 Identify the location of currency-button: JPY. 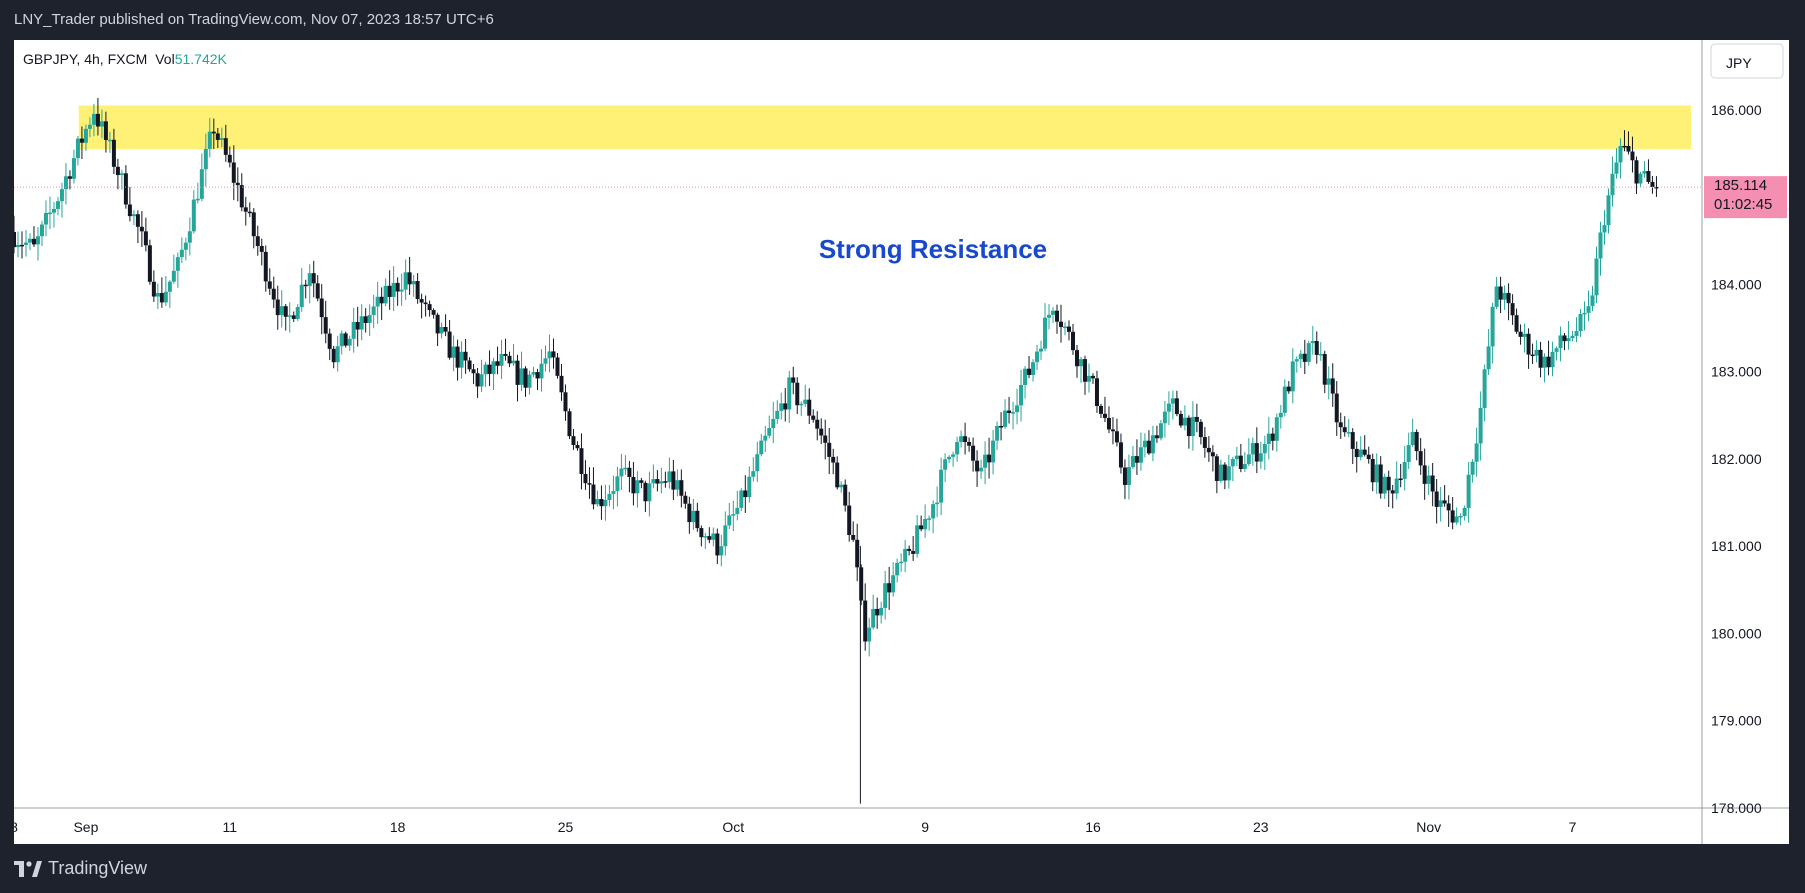
(1747, 61).